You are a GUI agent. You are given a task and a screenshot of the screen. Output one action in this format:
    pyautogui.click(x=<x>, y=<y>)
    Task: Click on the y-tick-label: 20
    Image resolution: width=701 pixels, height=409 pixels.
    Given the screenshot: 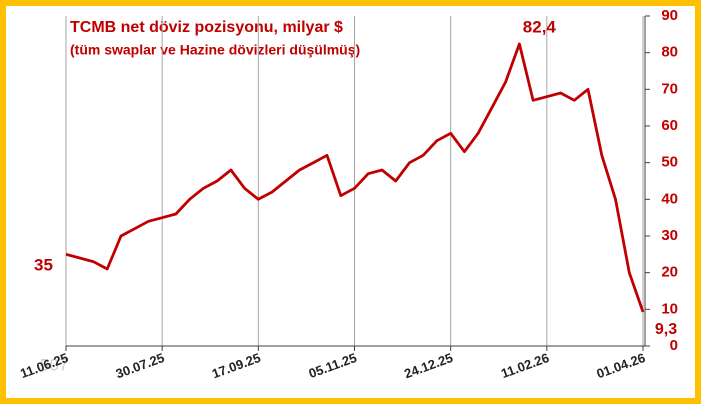 What is the action you would take?
    pyautogui.click(x=669, y=272)
    